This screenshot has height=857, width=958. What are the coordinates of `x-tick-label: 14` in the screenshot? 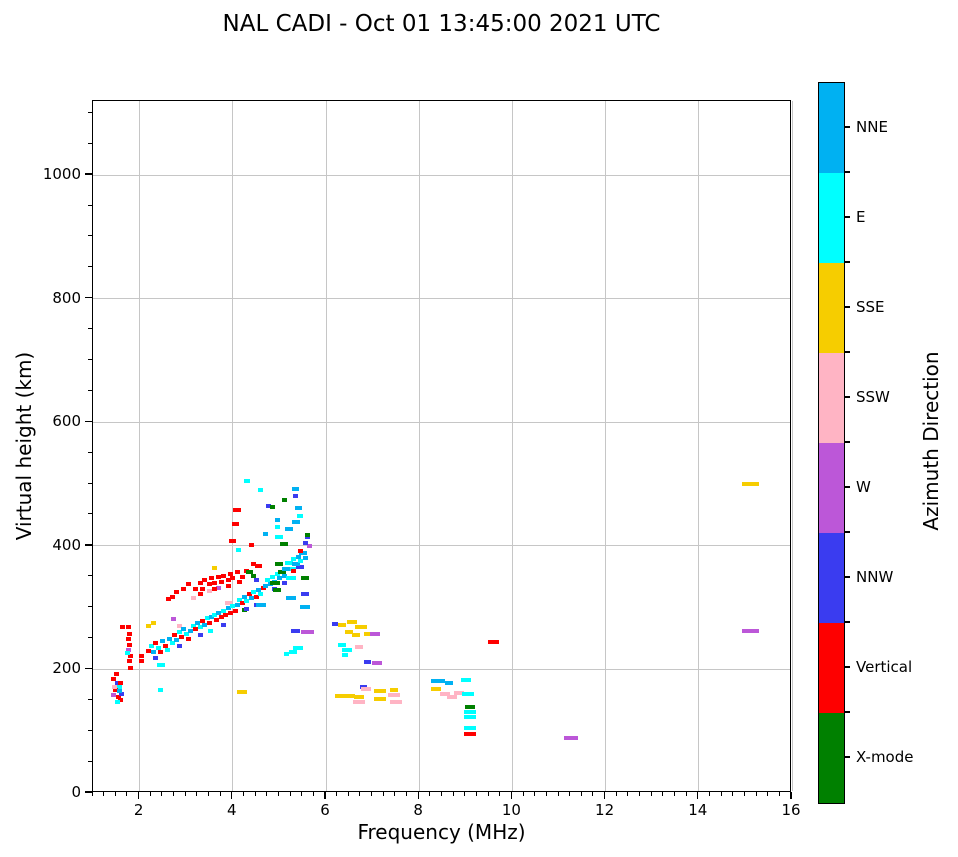 It's located at (698, 810).